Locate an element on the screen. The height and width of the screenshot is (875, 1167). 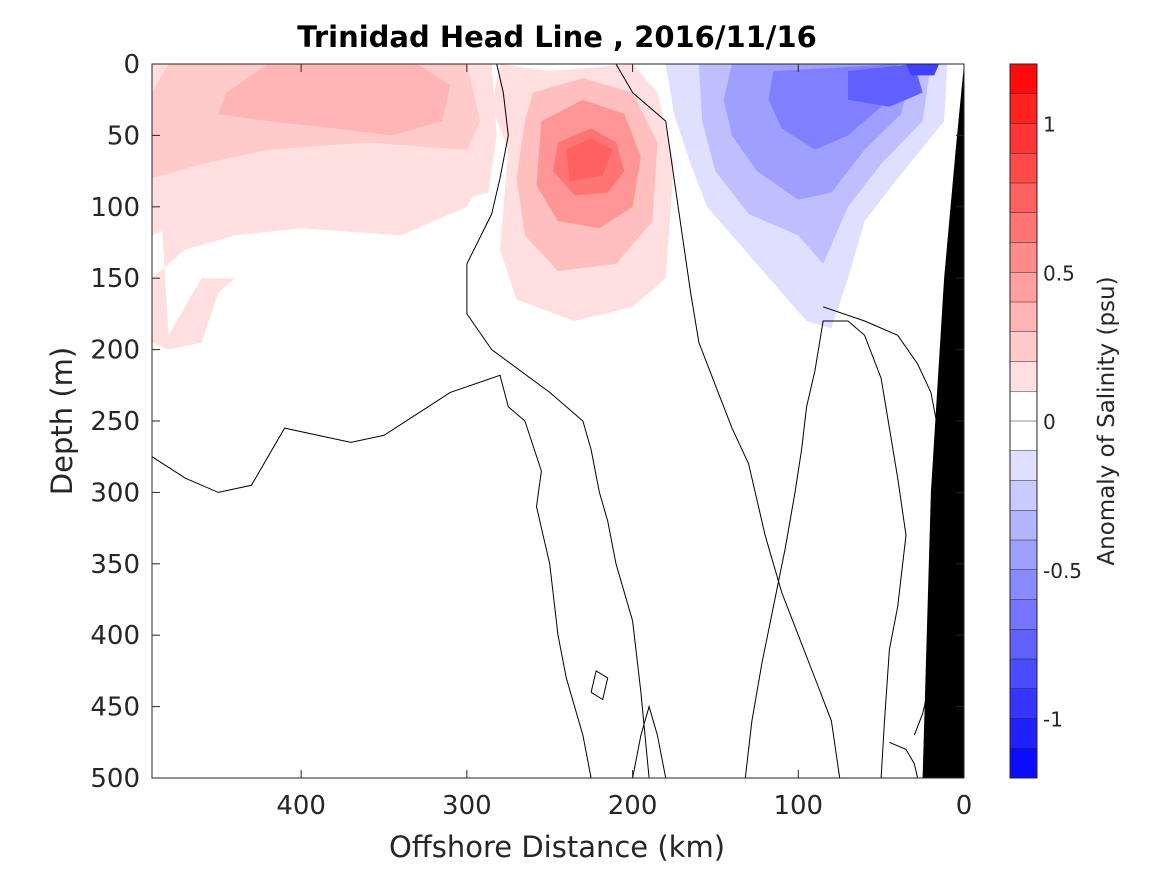
x-tick-label: 200 is located at coordinates (633, 806).